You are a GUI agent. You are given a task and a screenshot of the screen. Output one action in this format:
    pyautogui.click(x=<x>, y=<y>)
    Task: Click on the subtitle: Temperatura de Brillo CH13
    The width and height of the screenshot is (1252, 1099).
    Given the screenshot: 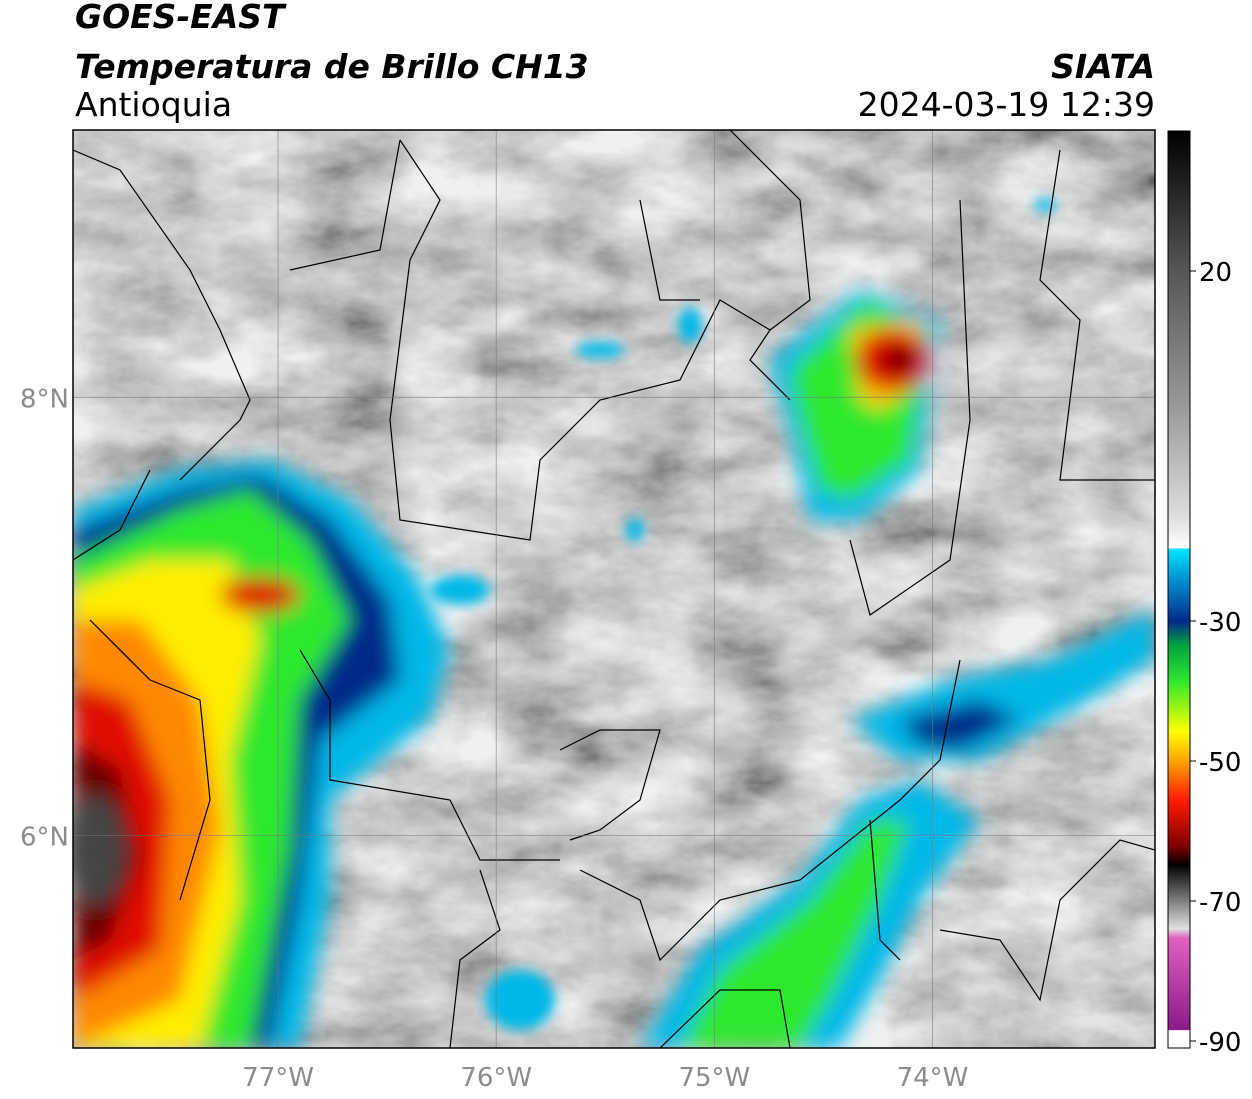 What is the action you would take?
    pyautogui.click(x=332, y=66)
    